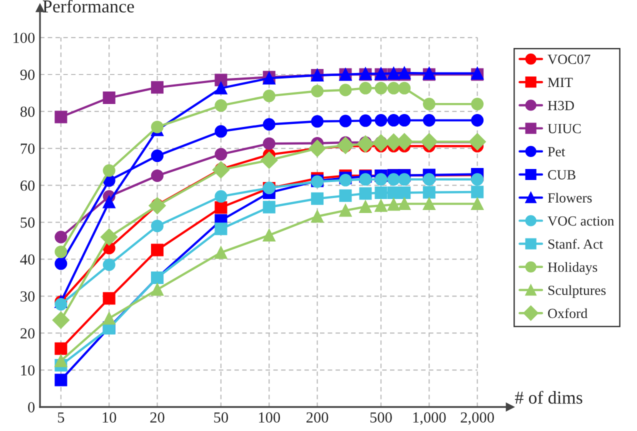 The height and width of the screenshot is (431, 637). I want to click on legend-label: MIT, so click(560, 82).